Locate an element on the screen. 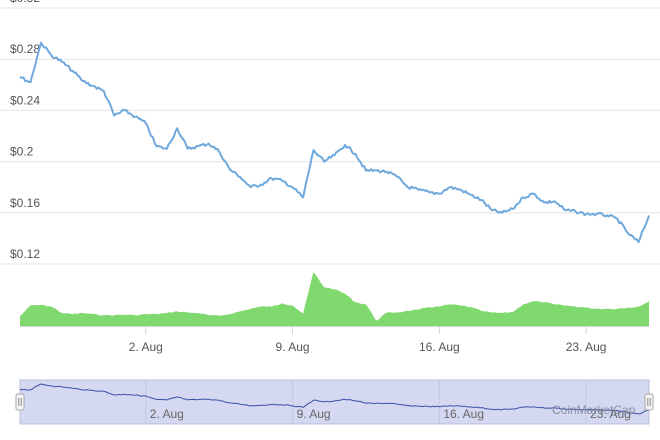  y-tick-label: $0.16 is located at coordinates (25, 203).